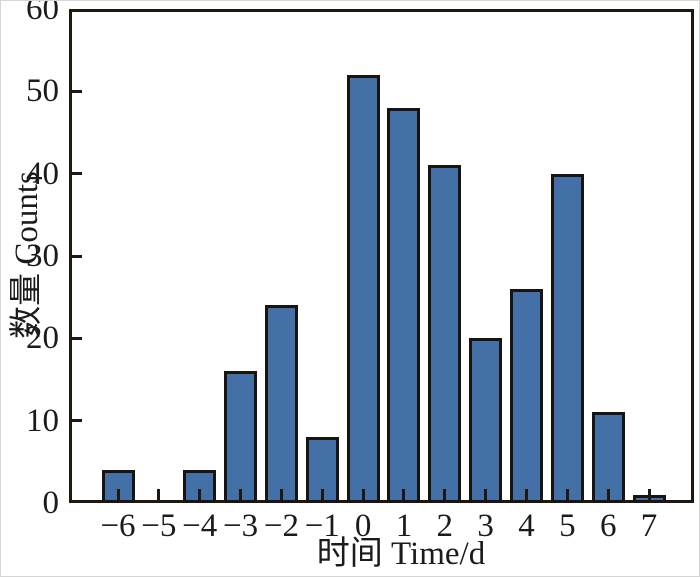 Image resolution: width=700 pixels, height=577 pixels. Describe the element at coordinates (42, 173) in the screenshot. I see `y-tick-label: 40` at that location.